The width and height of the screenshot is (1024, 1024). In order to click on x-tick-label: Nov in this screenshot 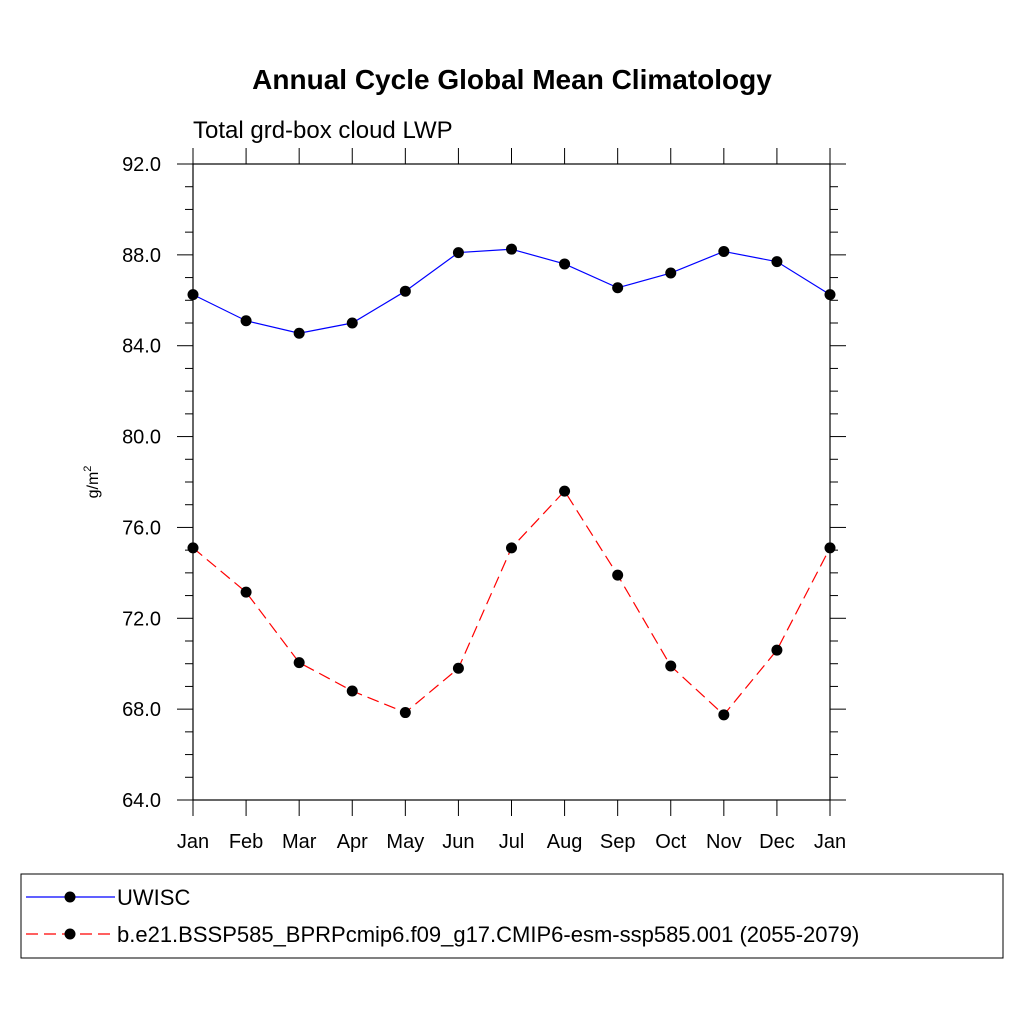, I will do `click(724, 842)`.